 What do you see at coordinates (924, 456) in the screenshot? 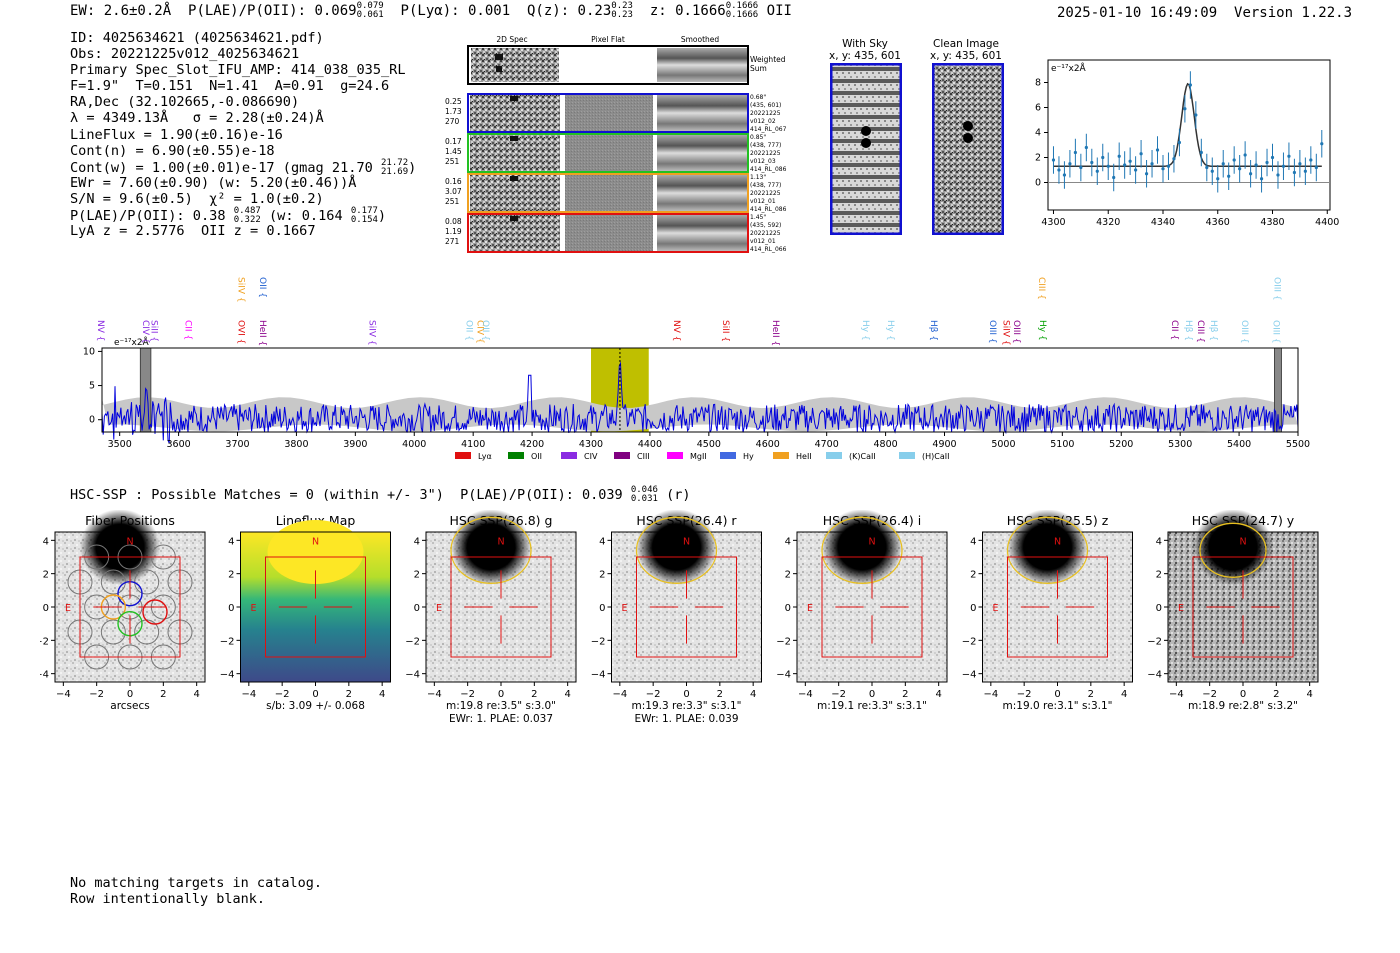
I see `spectrum-legend-item: (H)CaII` at bounding box center [924, 456].